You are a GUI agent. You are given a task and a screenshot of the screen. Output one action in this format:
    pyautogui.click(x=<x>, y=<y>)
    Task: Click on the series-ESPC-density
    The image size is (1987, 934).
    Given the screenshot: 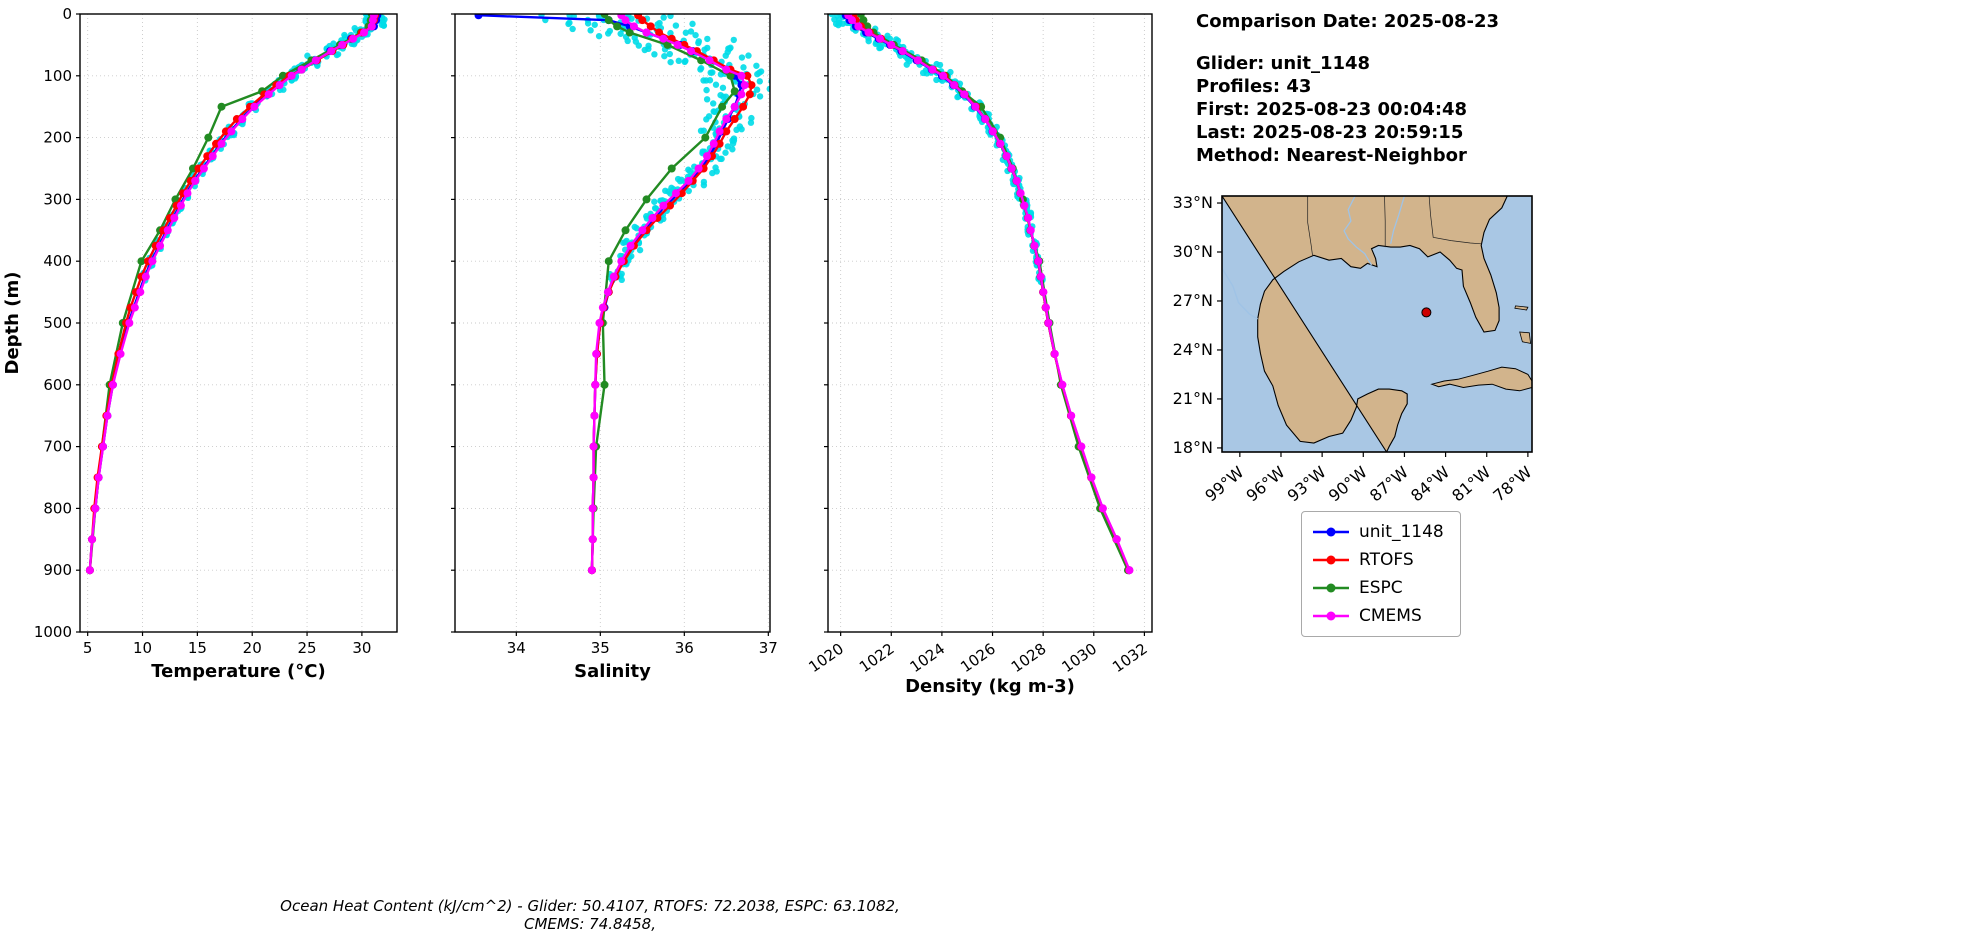 What is the action you would take?
    pyautogui.click(x=994, y=294)
    